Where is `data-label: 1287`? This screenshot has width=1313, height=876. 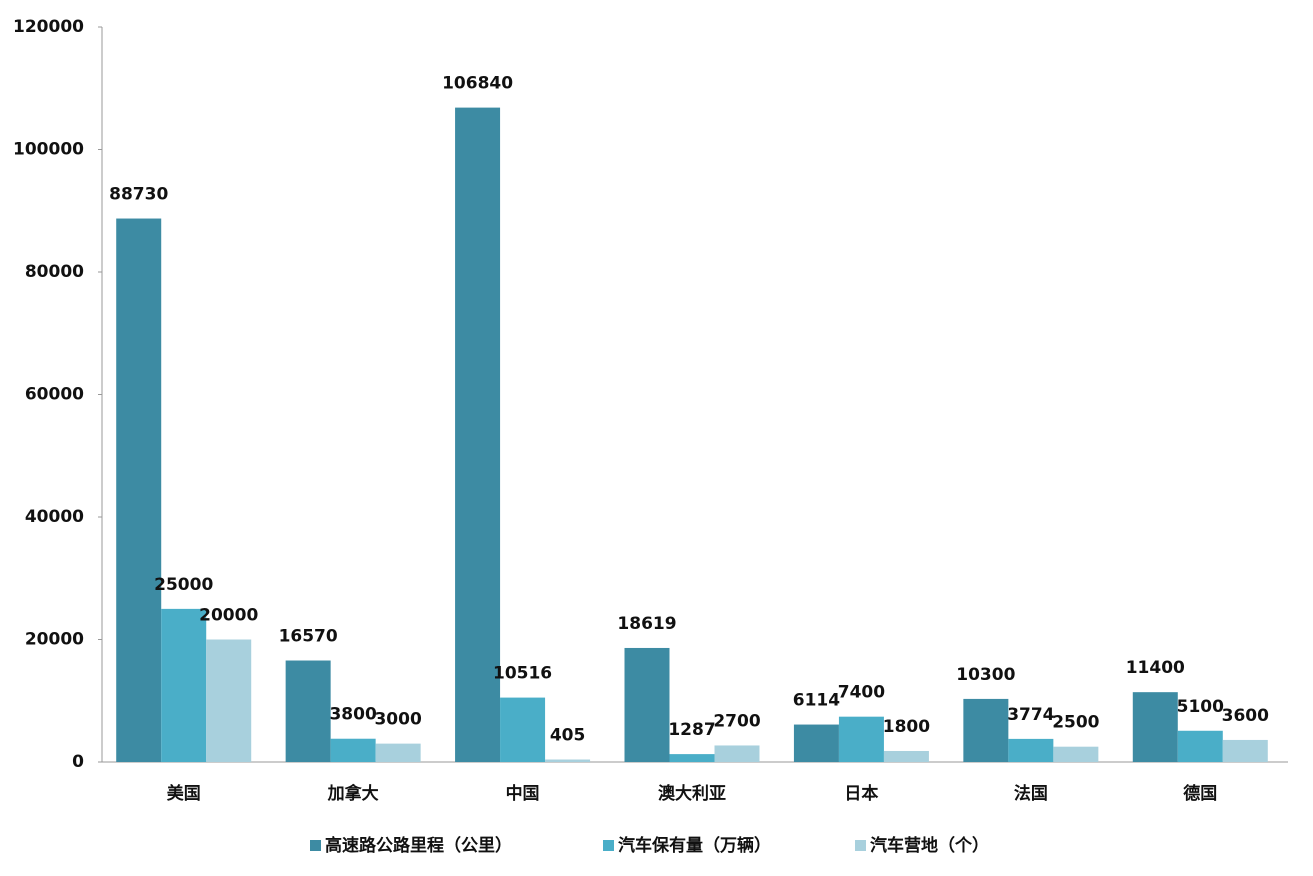 data-label: 1287 is located at coordinates (691, 730).